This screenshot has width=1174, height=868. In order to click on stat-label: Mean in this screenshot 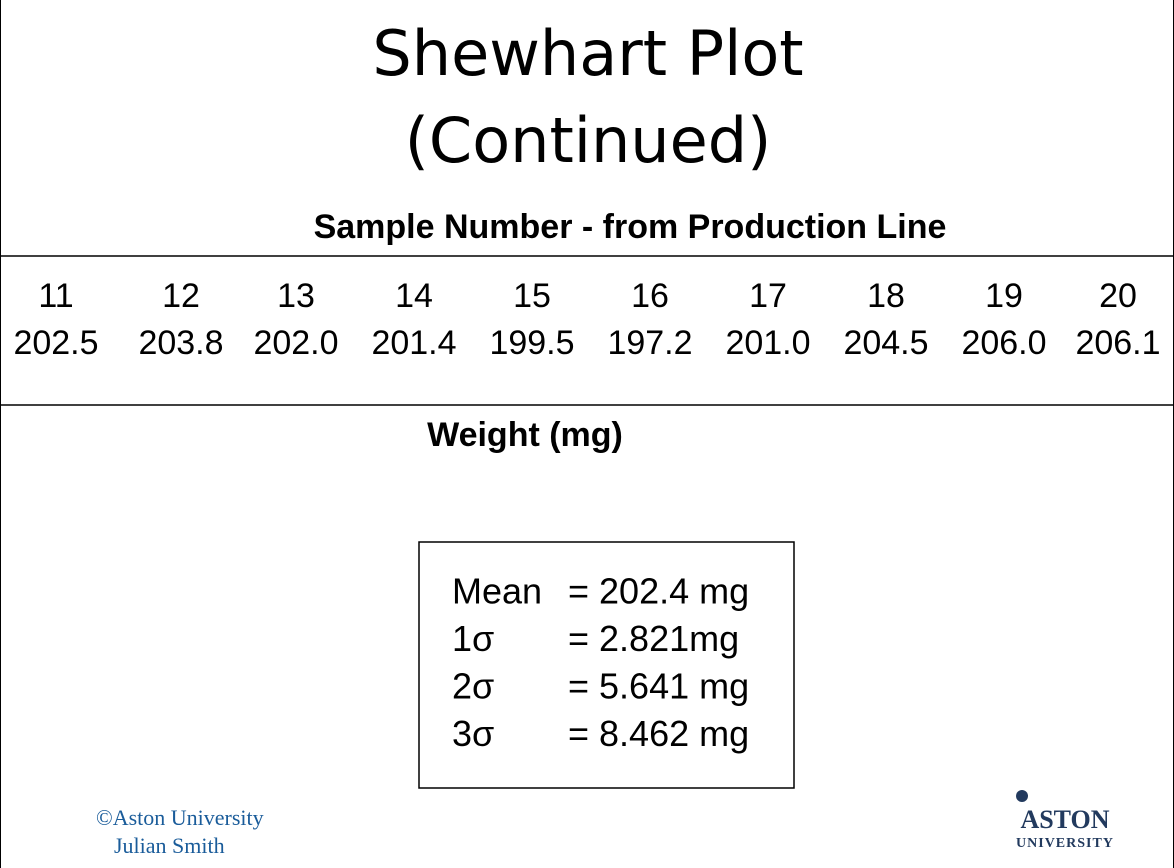, I will do `click(497, 591)`.